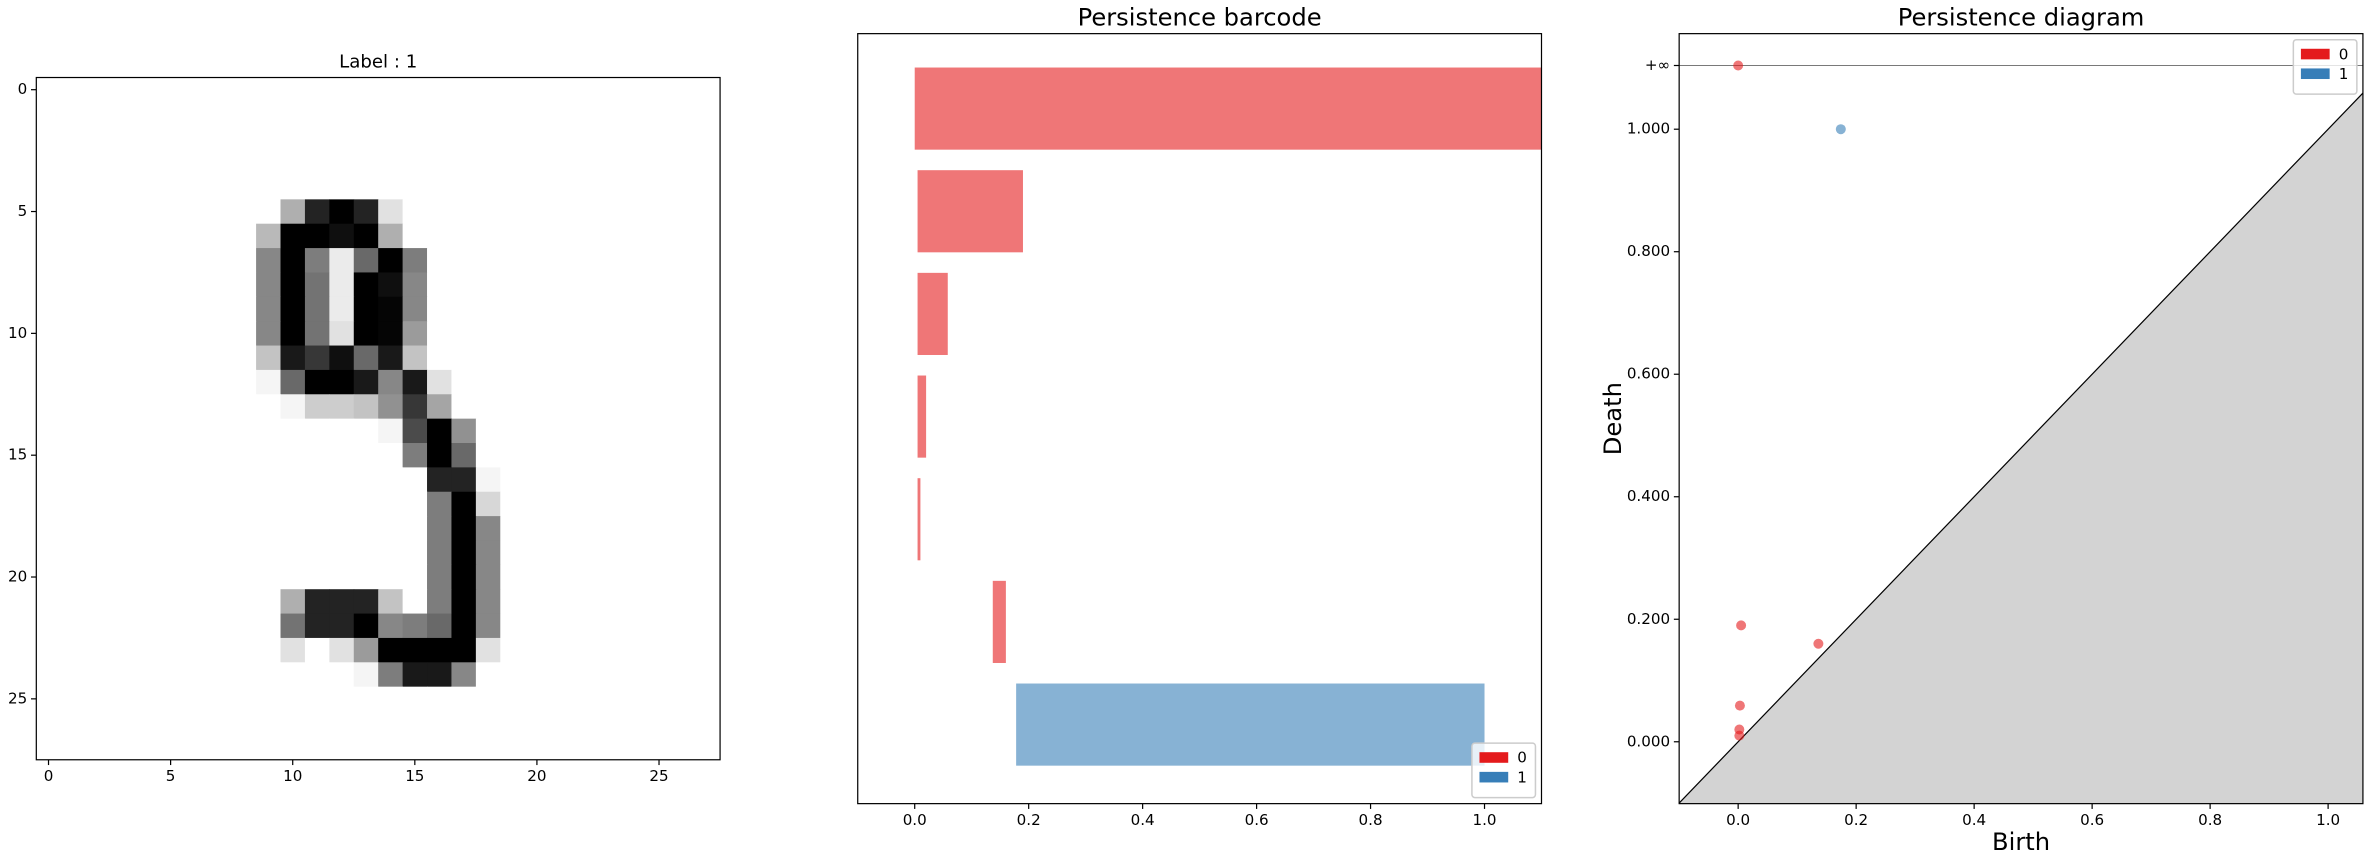  Describe the element at coordinates (658, 776) in the screenshot. I see `x-tick-label: 25` at that location.